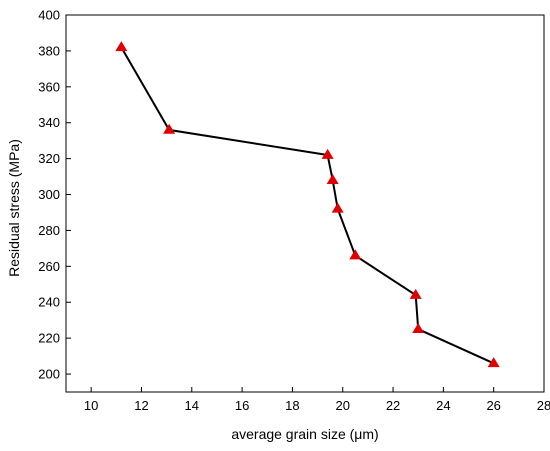 The height and width of the screenshot is (451, 550). I want to click on y-tick-label: 360, so click(49, 86).